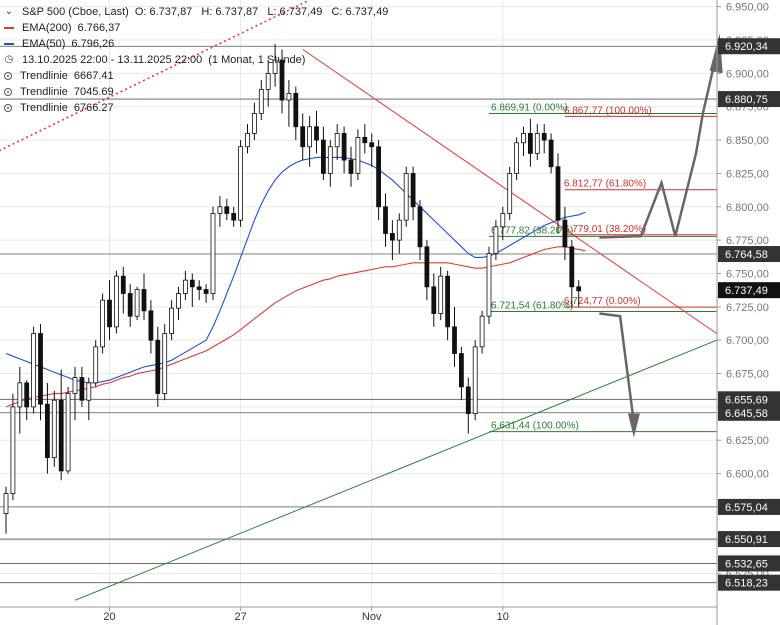 Image resolution: width=780 pixels, height=625 pixels. I want to click on trendline-value: 6766.27, so click(93, 108).